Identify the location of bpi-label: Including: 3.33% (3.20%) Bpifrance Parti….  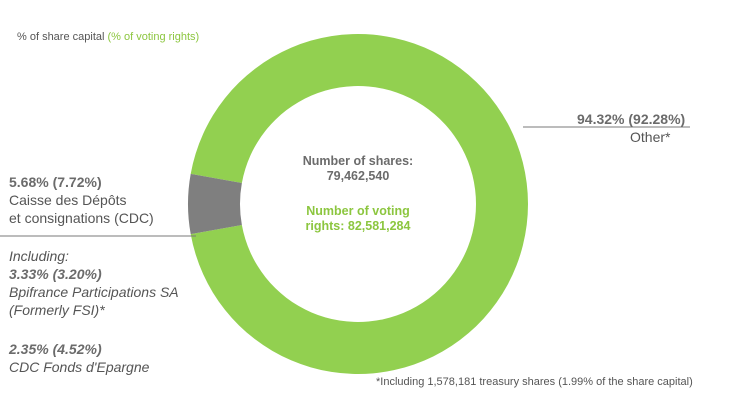
(94, 283).